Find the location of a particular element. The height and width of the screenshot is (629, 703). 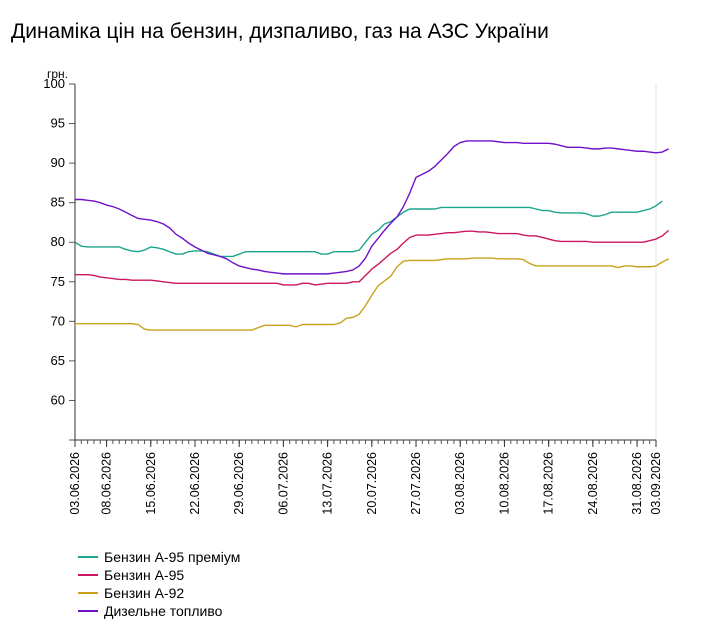

y-tick-label: 60 is located at coordinates (58, 399).